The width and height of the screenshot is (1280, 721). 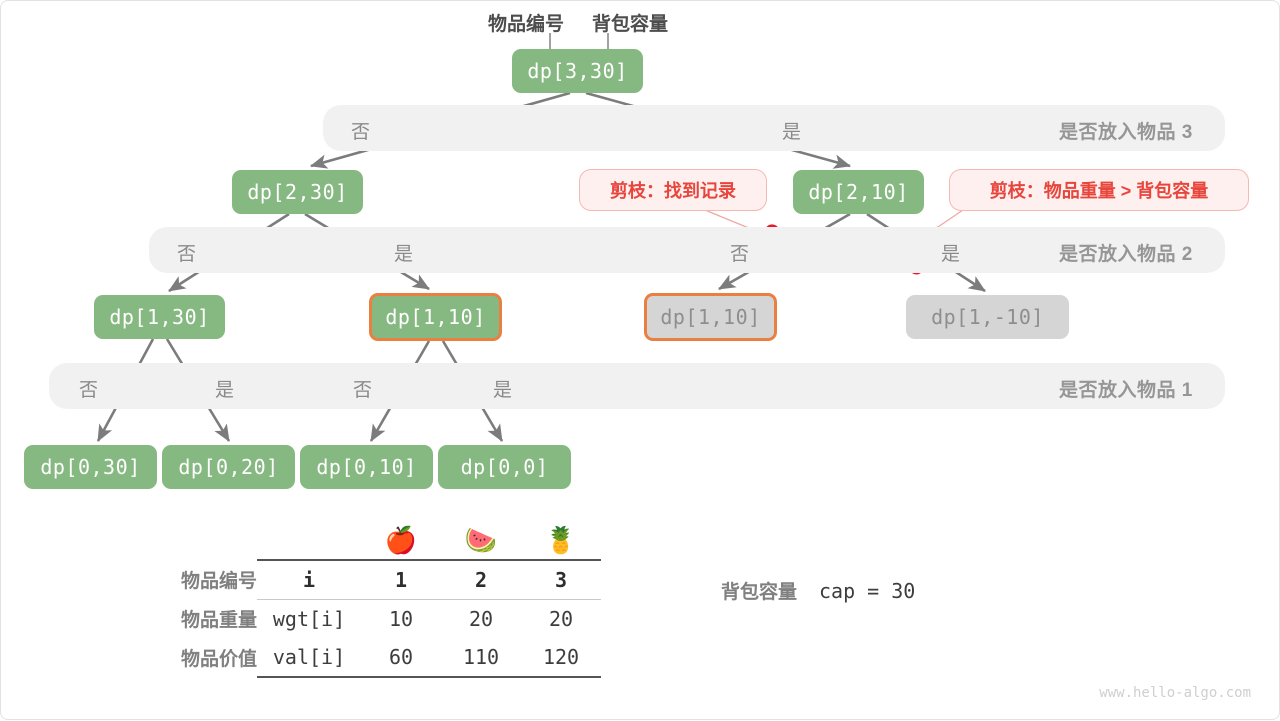 I want to click on table-row: 物品价值 val[i] 60 110 120, so click(x=391, y=658).